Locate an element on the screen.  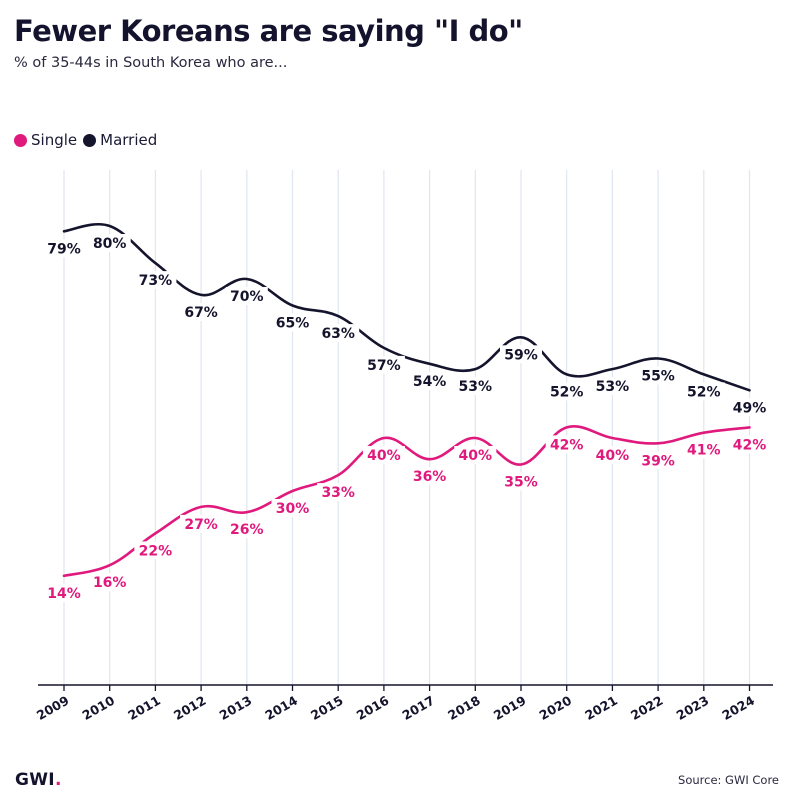
data-label-bg-married-2019 is located at coordinates (521, 354).